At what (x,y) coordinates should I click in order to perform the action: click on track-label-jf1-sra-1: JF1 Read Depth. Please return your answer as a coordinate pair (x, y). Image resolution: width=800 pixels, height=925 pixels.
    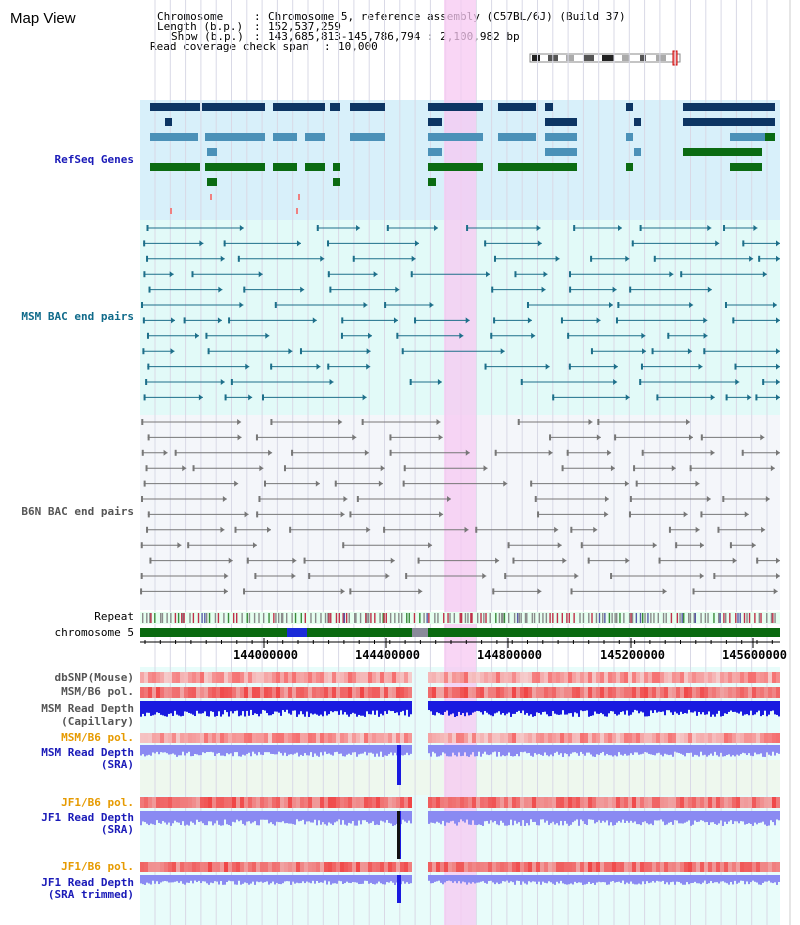
    Looking at the image, I should click on (87, 817).